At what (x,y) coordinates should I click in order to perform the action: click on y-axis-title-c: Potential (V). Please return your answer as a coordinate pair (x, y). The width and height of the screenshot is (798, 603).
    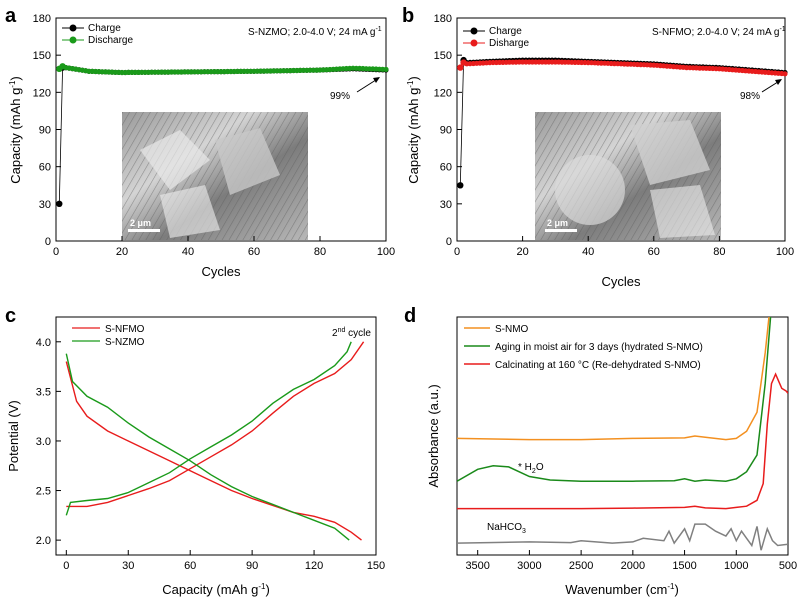
    Looking at the image, I should click on (13, 436).